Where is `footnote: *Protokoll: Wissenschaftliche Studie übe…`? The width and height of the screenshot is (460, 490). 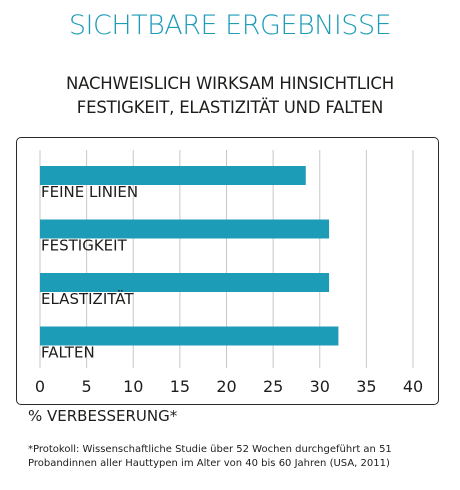
footnote: *Protokoll: Wissenschaftliche Studie übe… is located at coordinates (240, 457).